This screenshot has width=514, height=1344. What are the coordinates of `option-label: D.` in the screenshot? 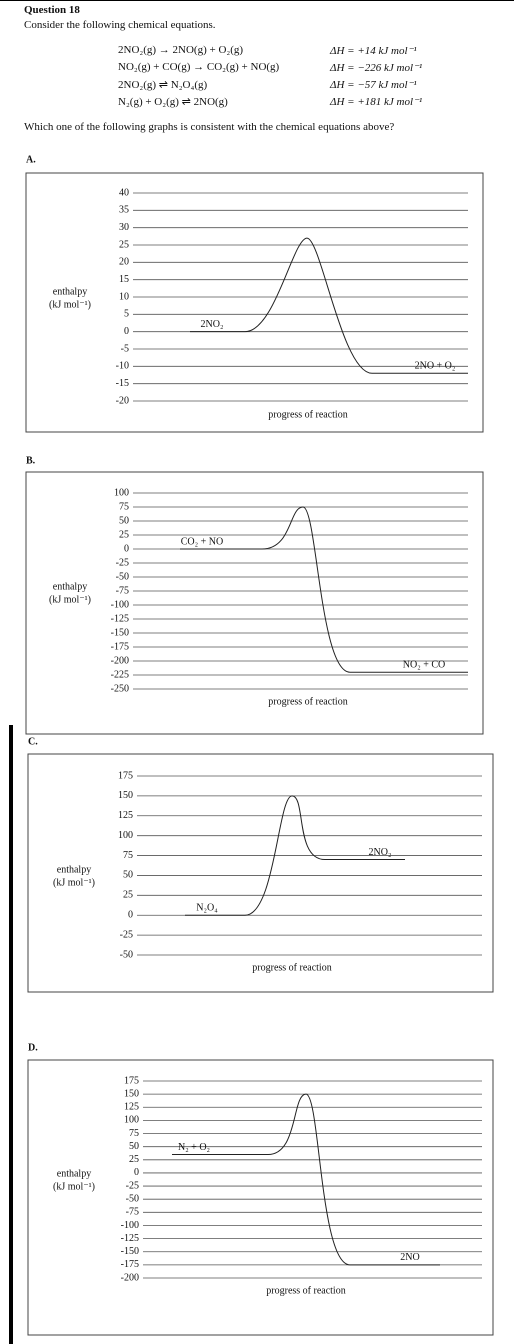 It's located at (33, 1047).